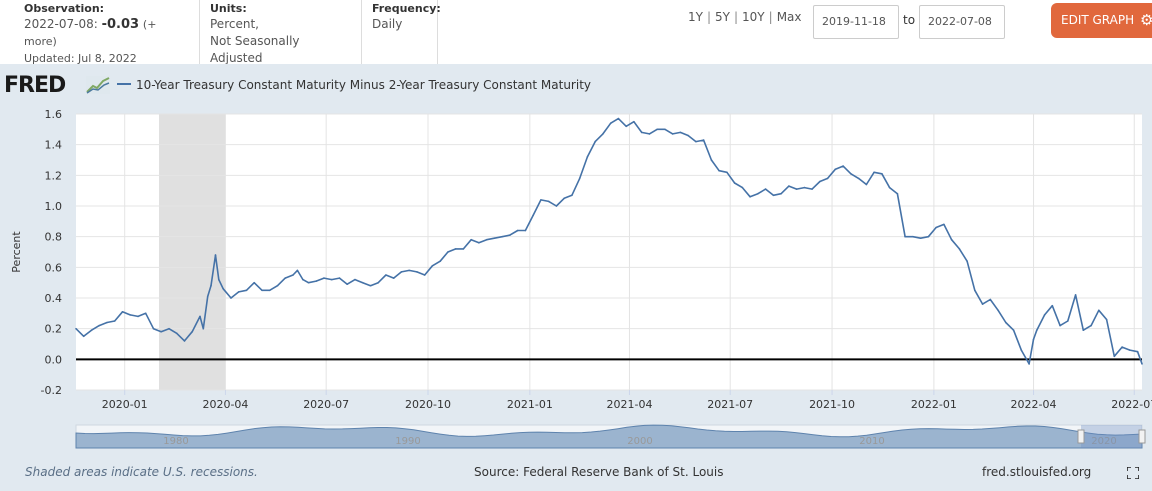 This screenshot has height=491, width=1152. What do you see at coordinates (1131, 404) in the screenshot?
I see `x-tick-label: 2022-07` at bounding box center [1131, 404].